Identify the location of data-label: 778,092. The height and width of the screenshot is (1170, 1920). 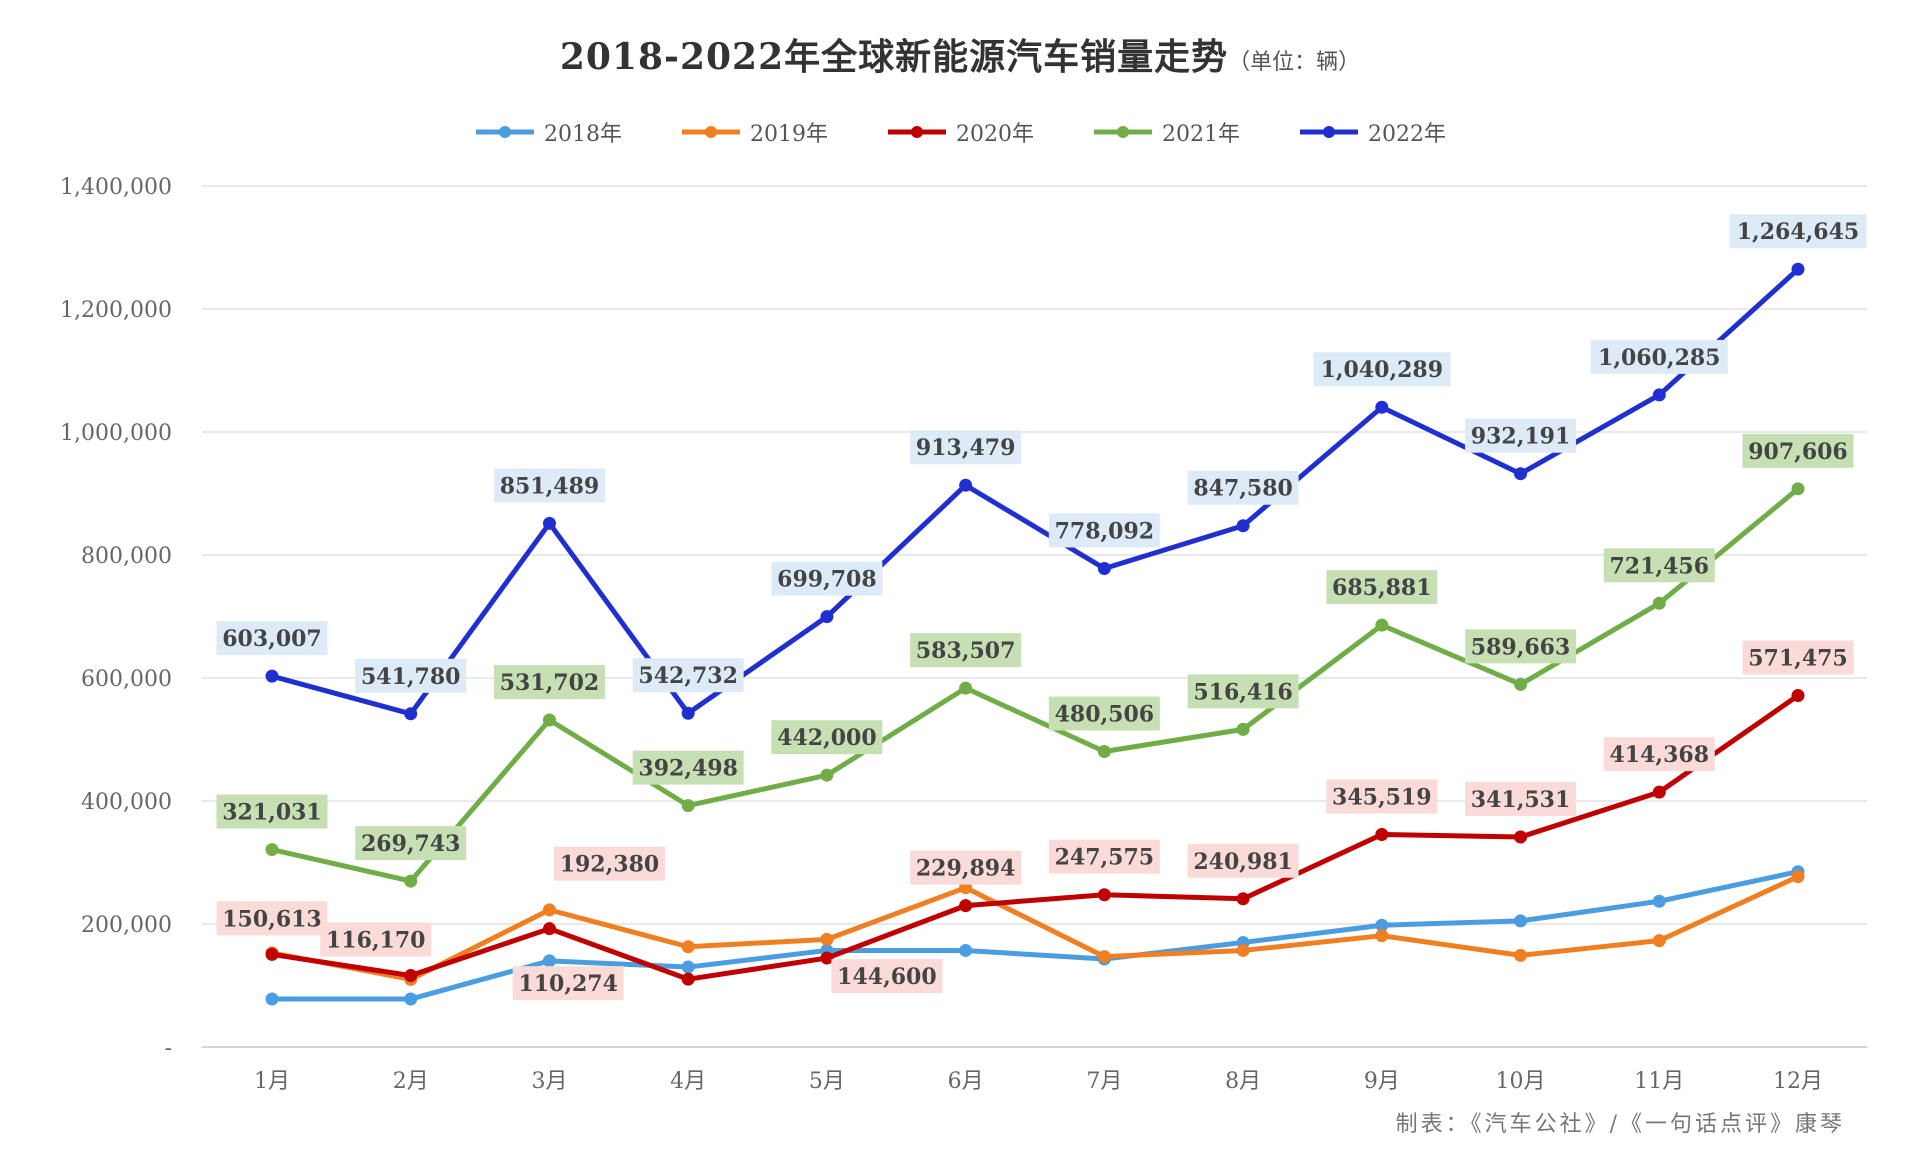
(1105, 531).